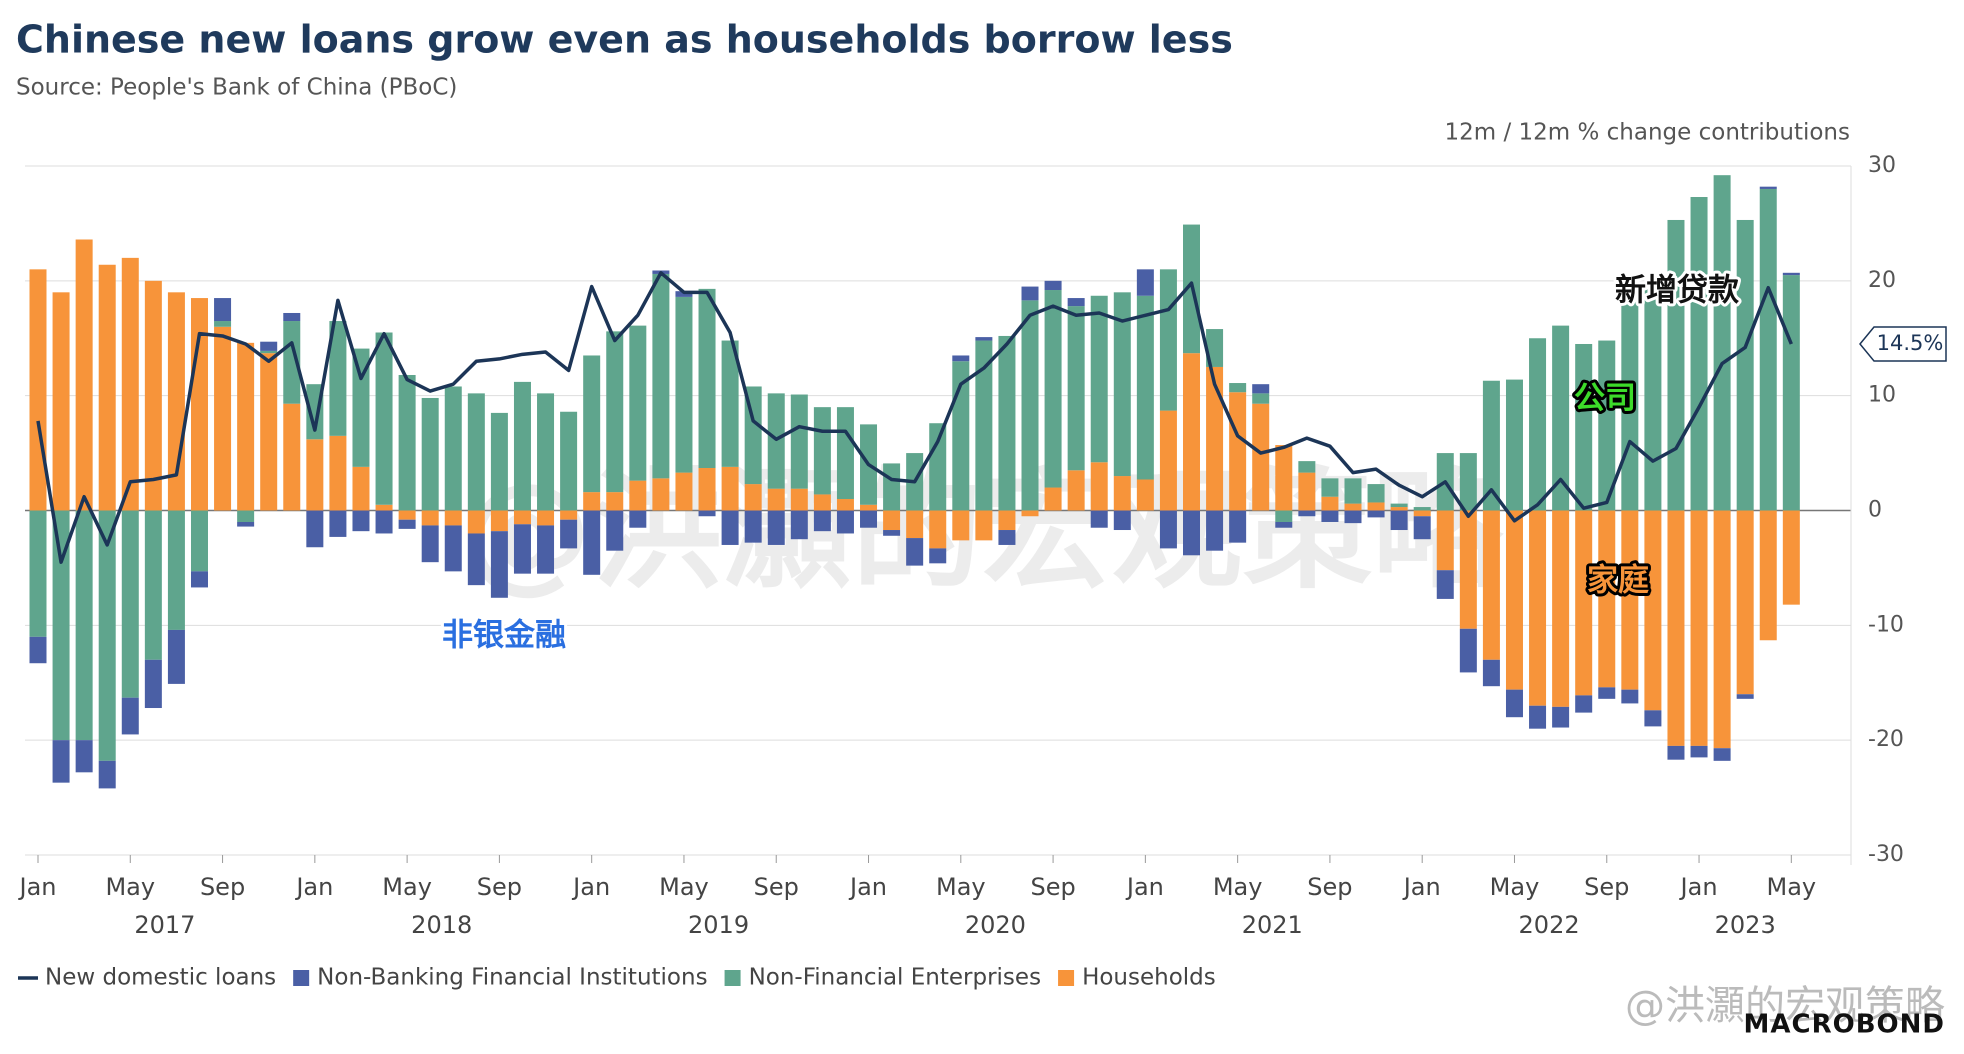 Image resolution: width=1964 pixels, height=1054 pixels. Describe the element at coordinates (441, 925) in the screenshot. I see `year-label: 2018` at that location.